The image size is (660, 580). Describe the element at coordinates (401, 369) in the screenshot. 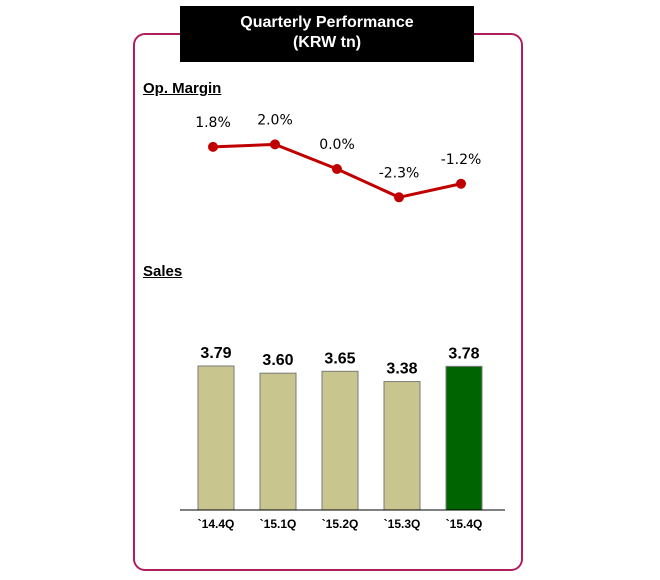

I see `sales-data-label-3: 3.38` at that location.